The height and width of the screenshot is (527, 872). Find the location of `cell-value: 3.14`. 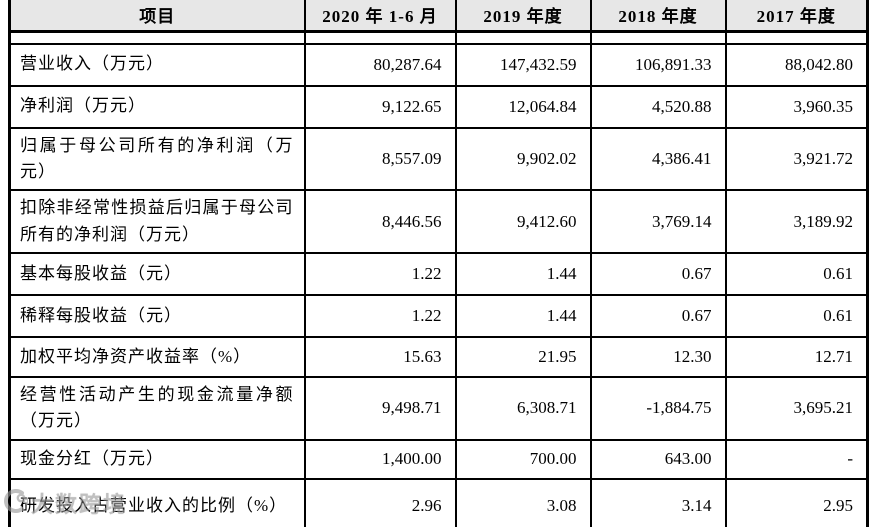

cell-value: 3.14 is located at coordinates (658, 502).